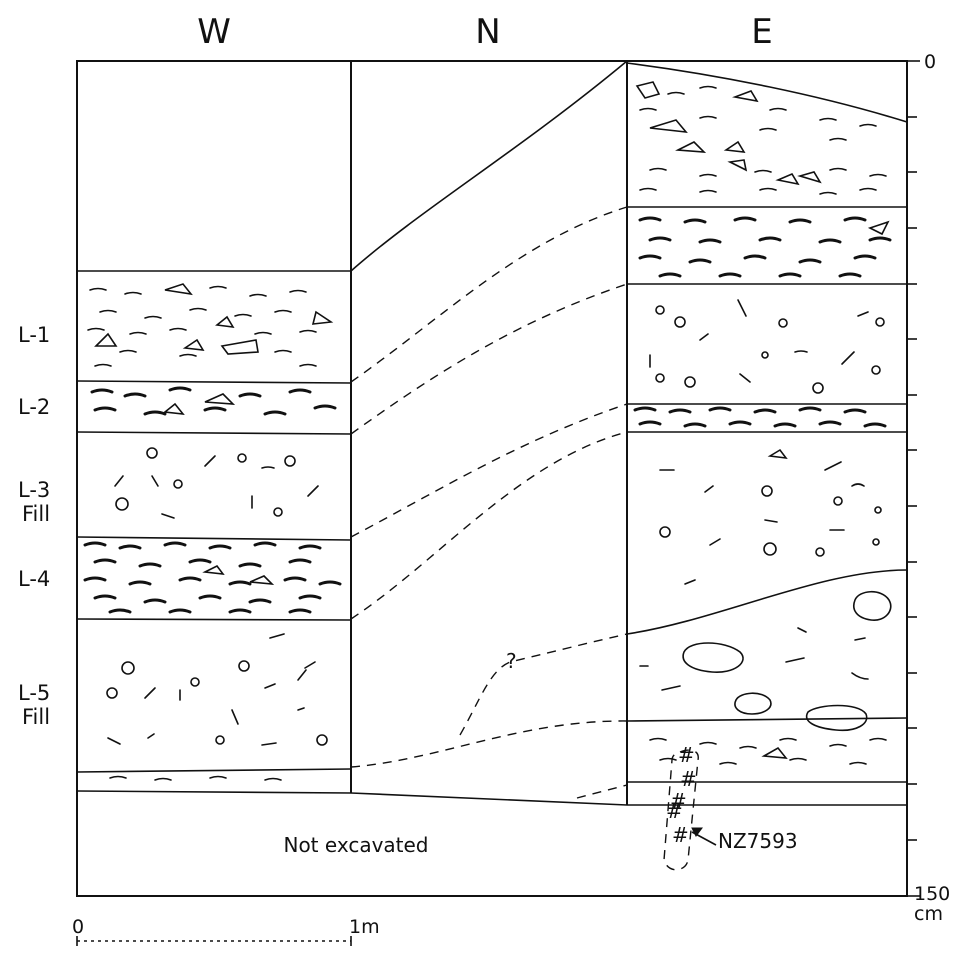 The height and width of the screenshot is (979, 960). I want to click on depth-label-top: 0, so click(930, 62).